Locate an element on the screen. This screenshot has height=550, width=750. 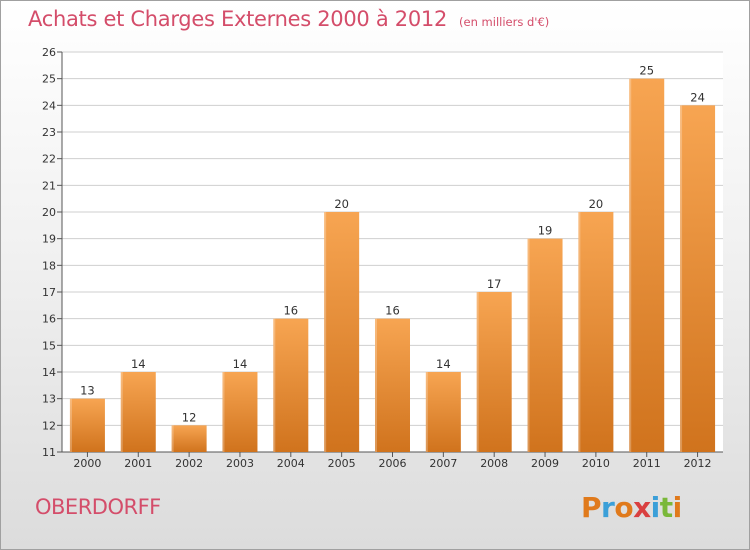
x-tick-label: 2002 is located at coordinates (189, 463).